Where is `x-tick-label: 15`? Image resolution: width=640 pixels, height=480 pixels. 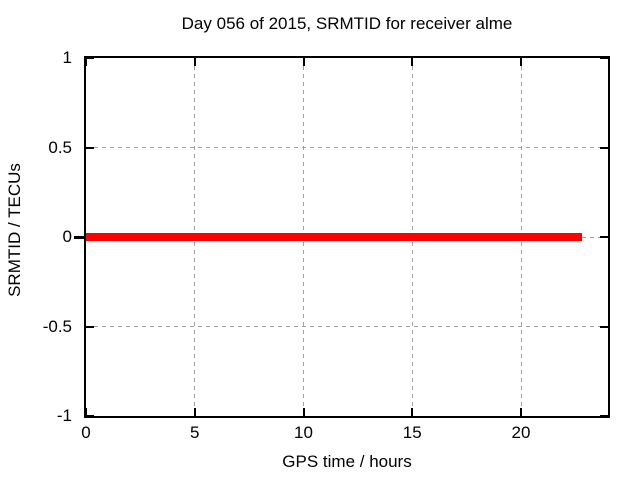
x-tick-label: 15 is located at coordinates (412, 432).